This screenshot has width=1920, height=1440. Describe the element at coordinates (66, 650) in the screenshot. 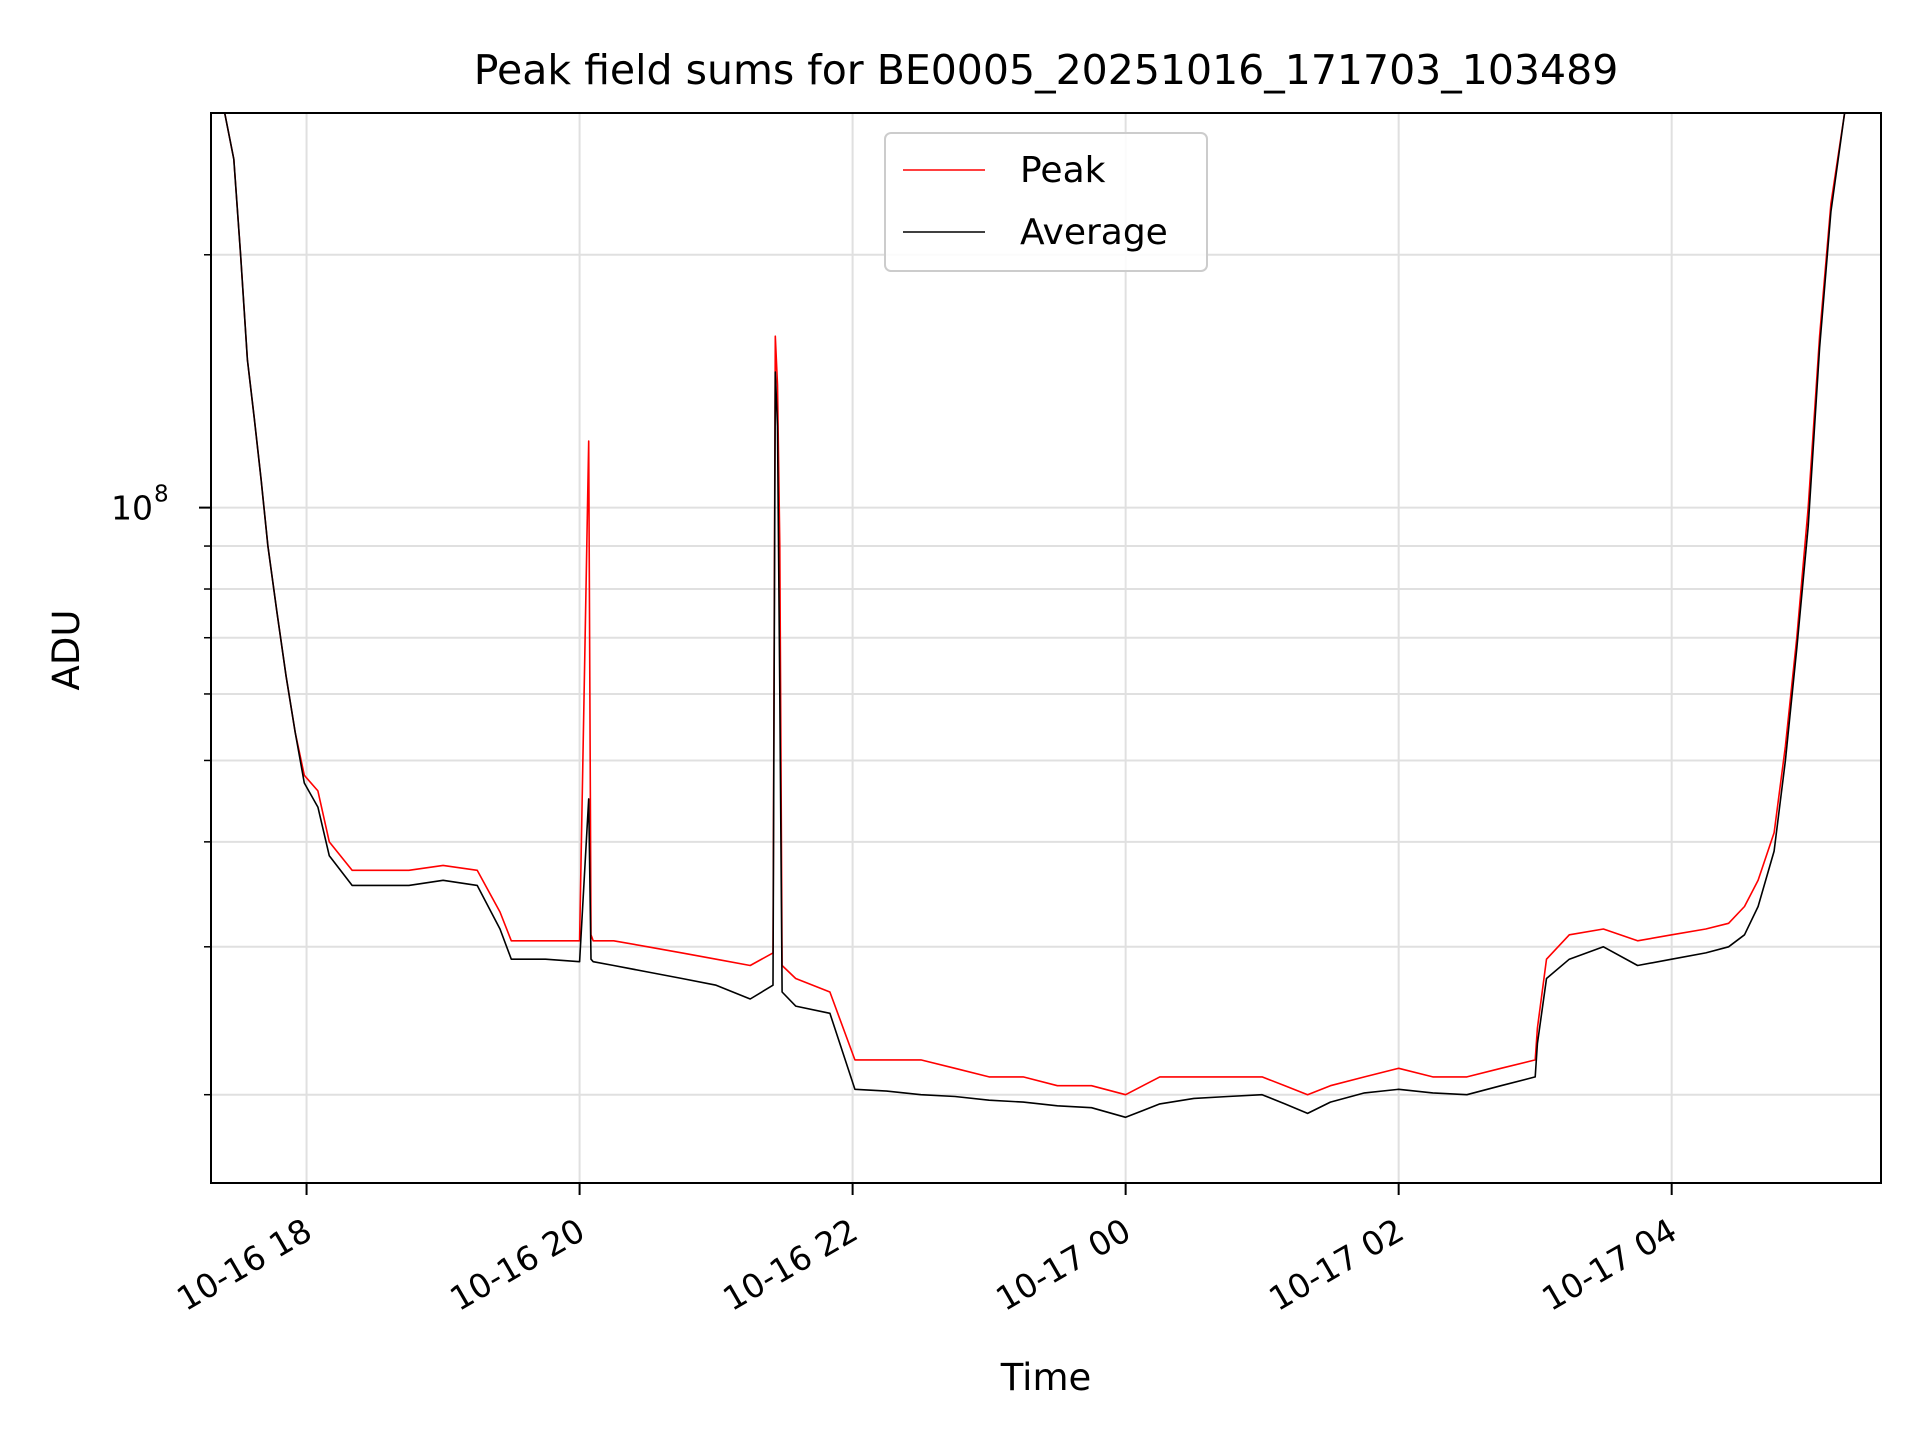

I see `y-axis-label: ADU` at that location.